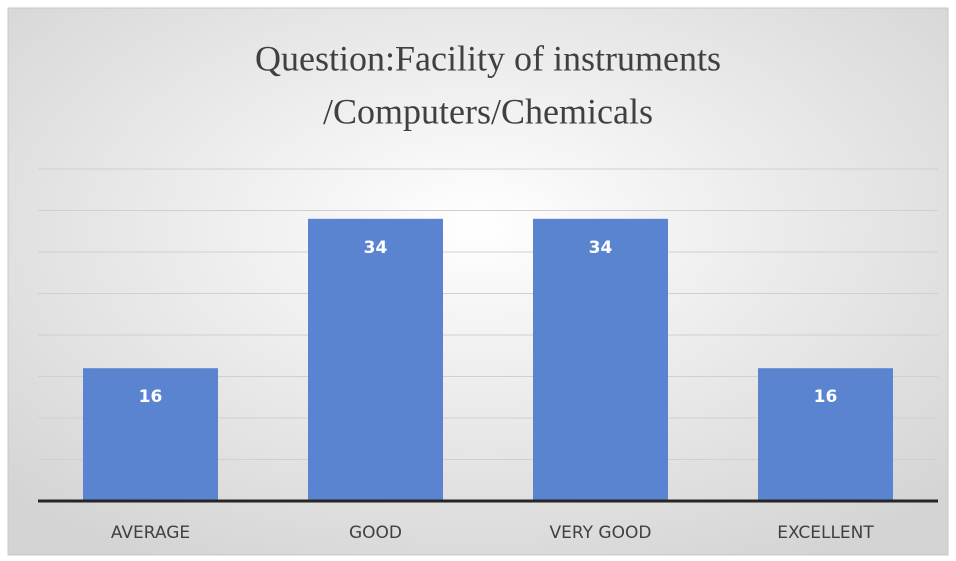 This screenshot has height=561, width=956. Describe the element at coordinates (825, 533) in the screenshot. I see `x-tick-label: EXCELLENT` at that location.